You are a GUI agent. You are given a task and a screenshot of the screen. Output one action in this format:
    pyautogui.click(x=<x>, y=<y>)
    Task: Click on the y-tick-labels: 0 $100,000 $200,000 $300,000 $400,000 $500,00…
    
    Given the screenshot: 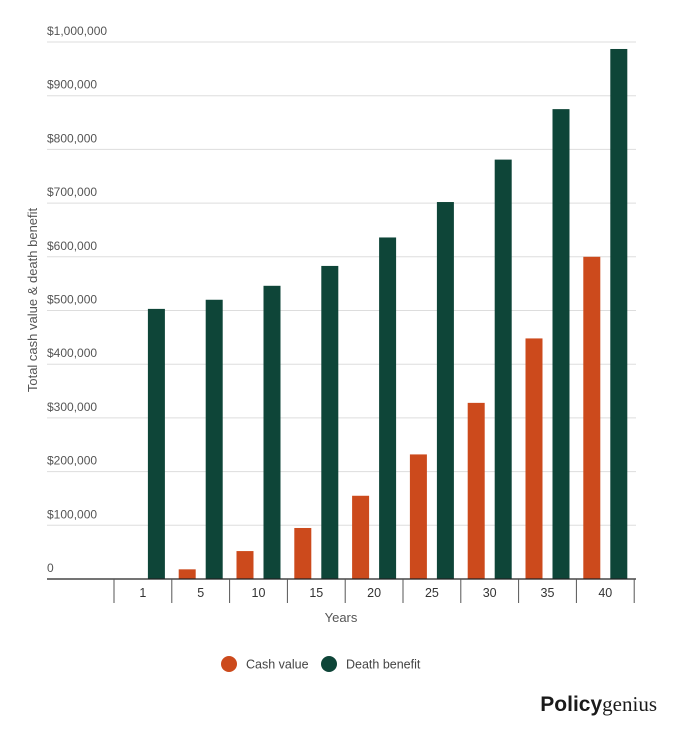 What is the action you would take?
    pyautogui.click(x=77, y=299)
    